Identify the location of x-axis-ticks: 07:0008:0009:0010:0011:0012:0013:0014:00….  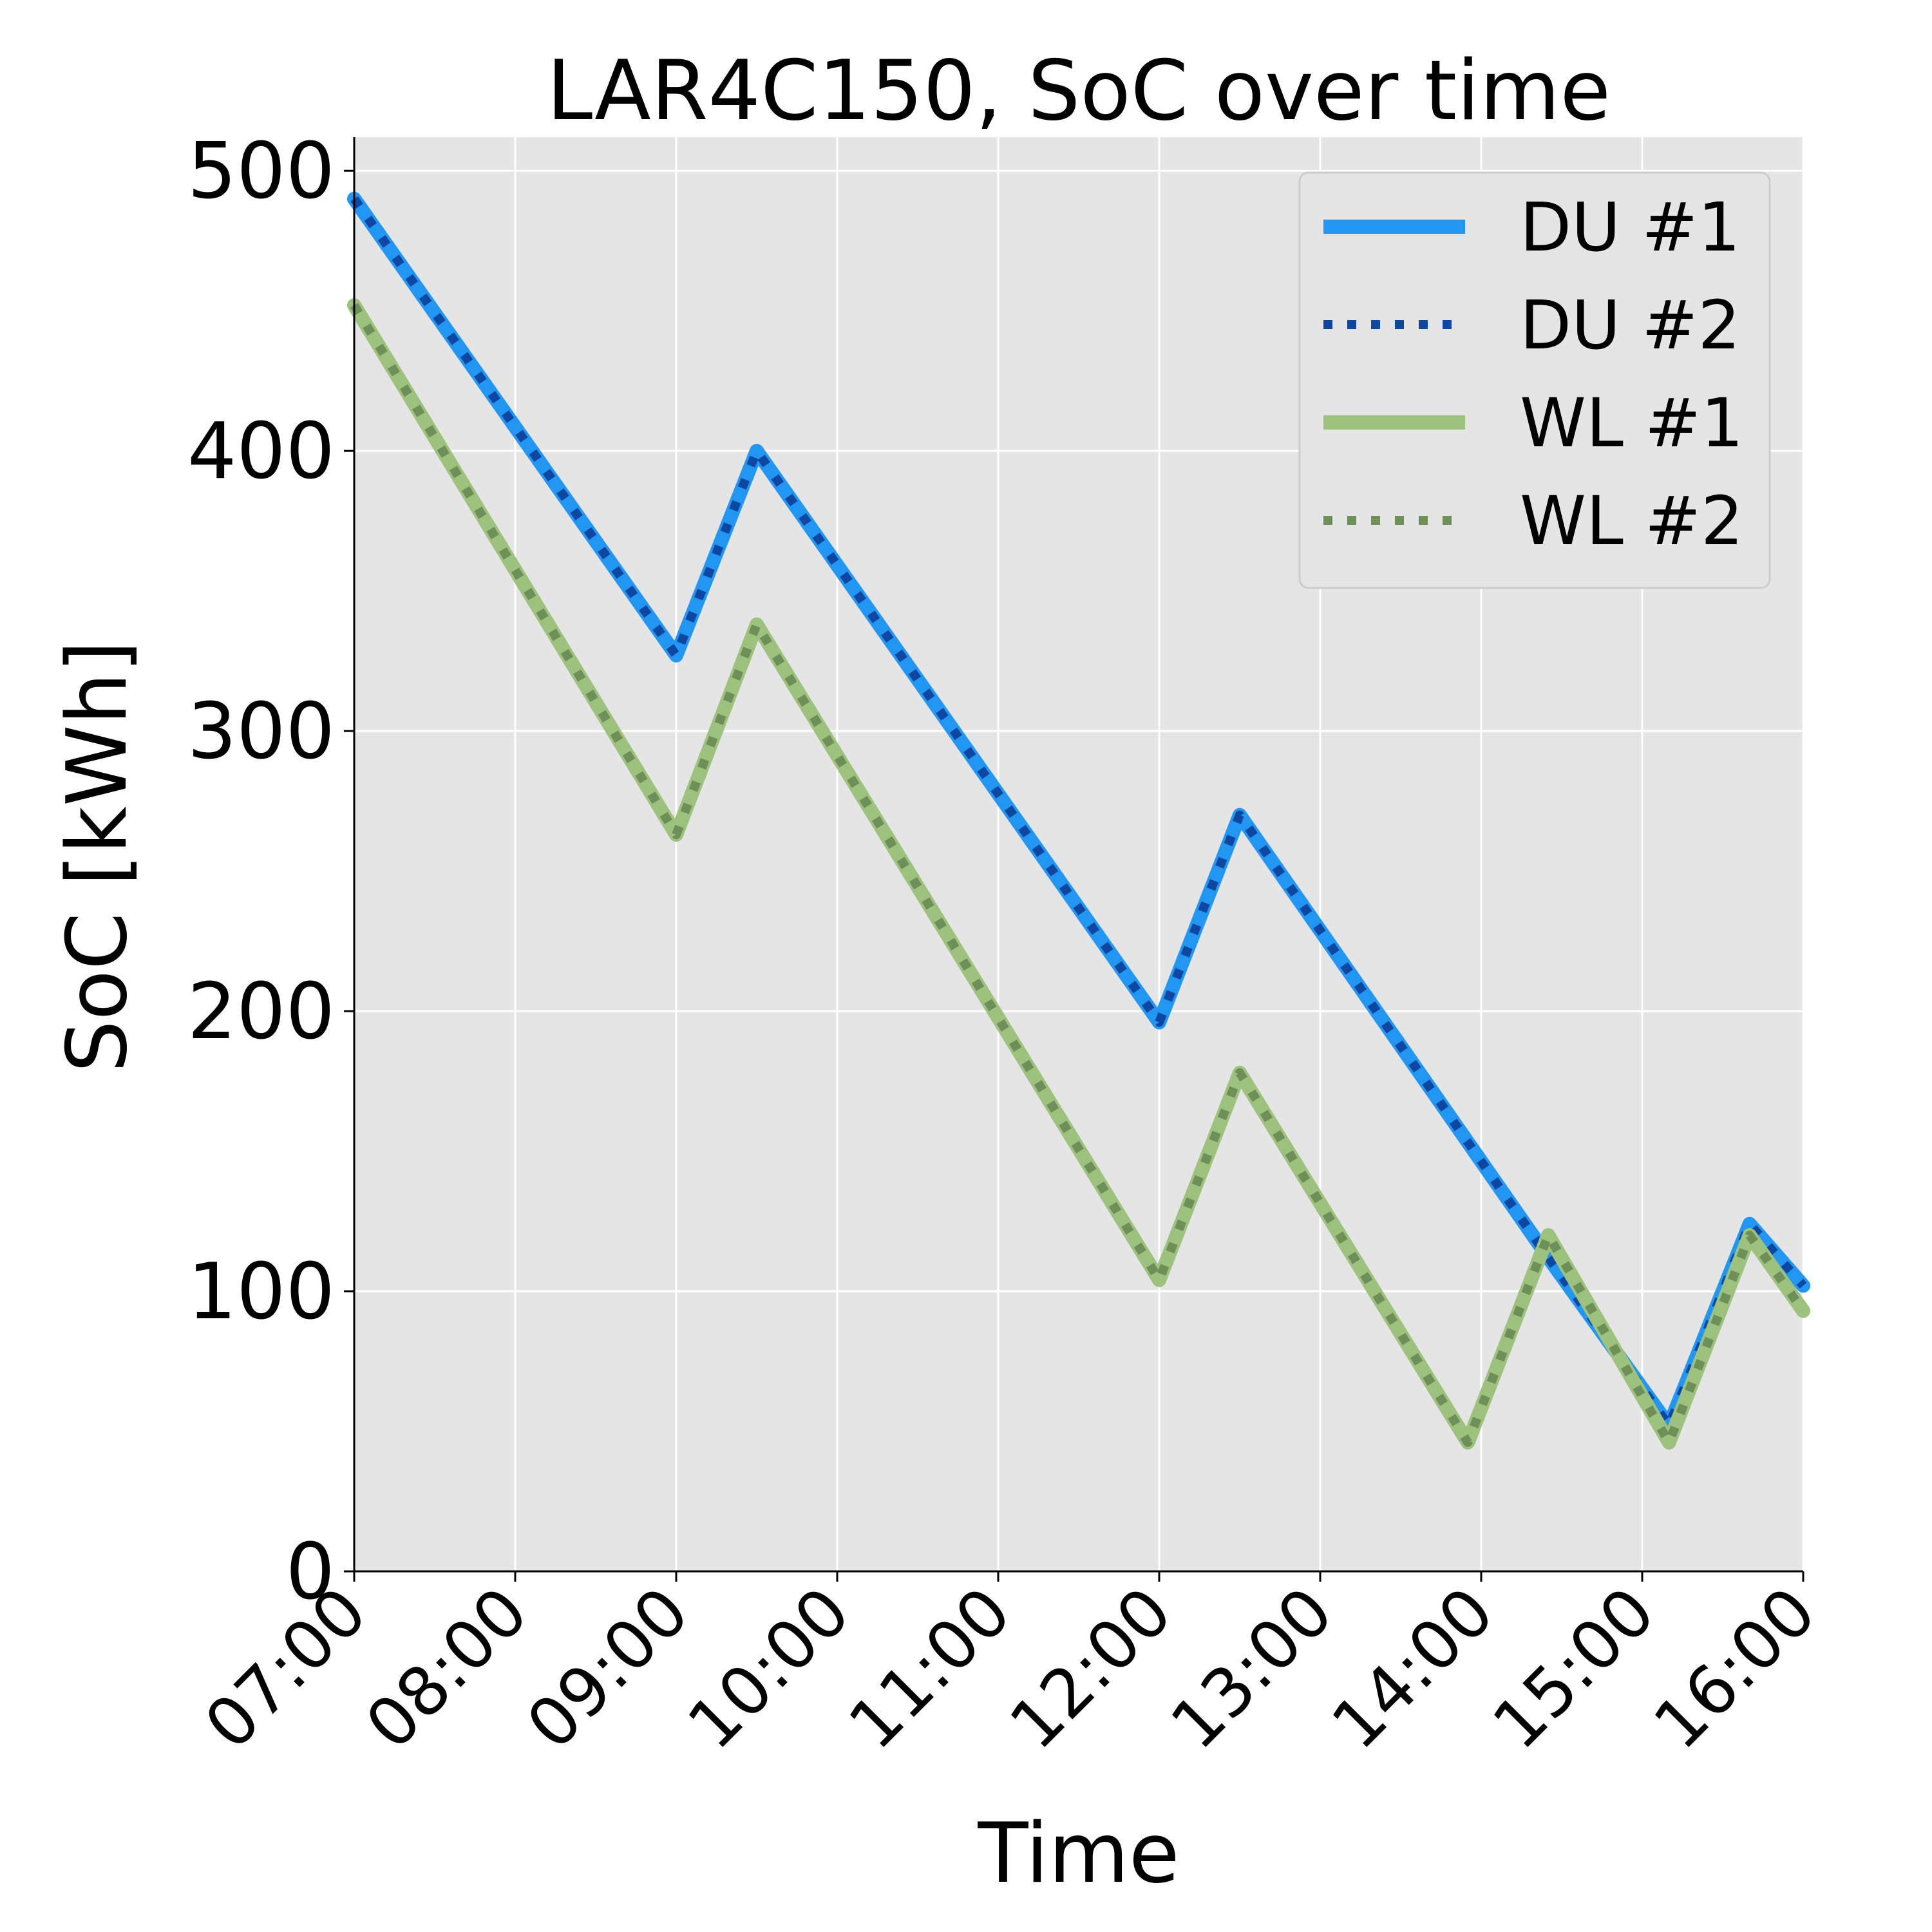
(1010, 1668).